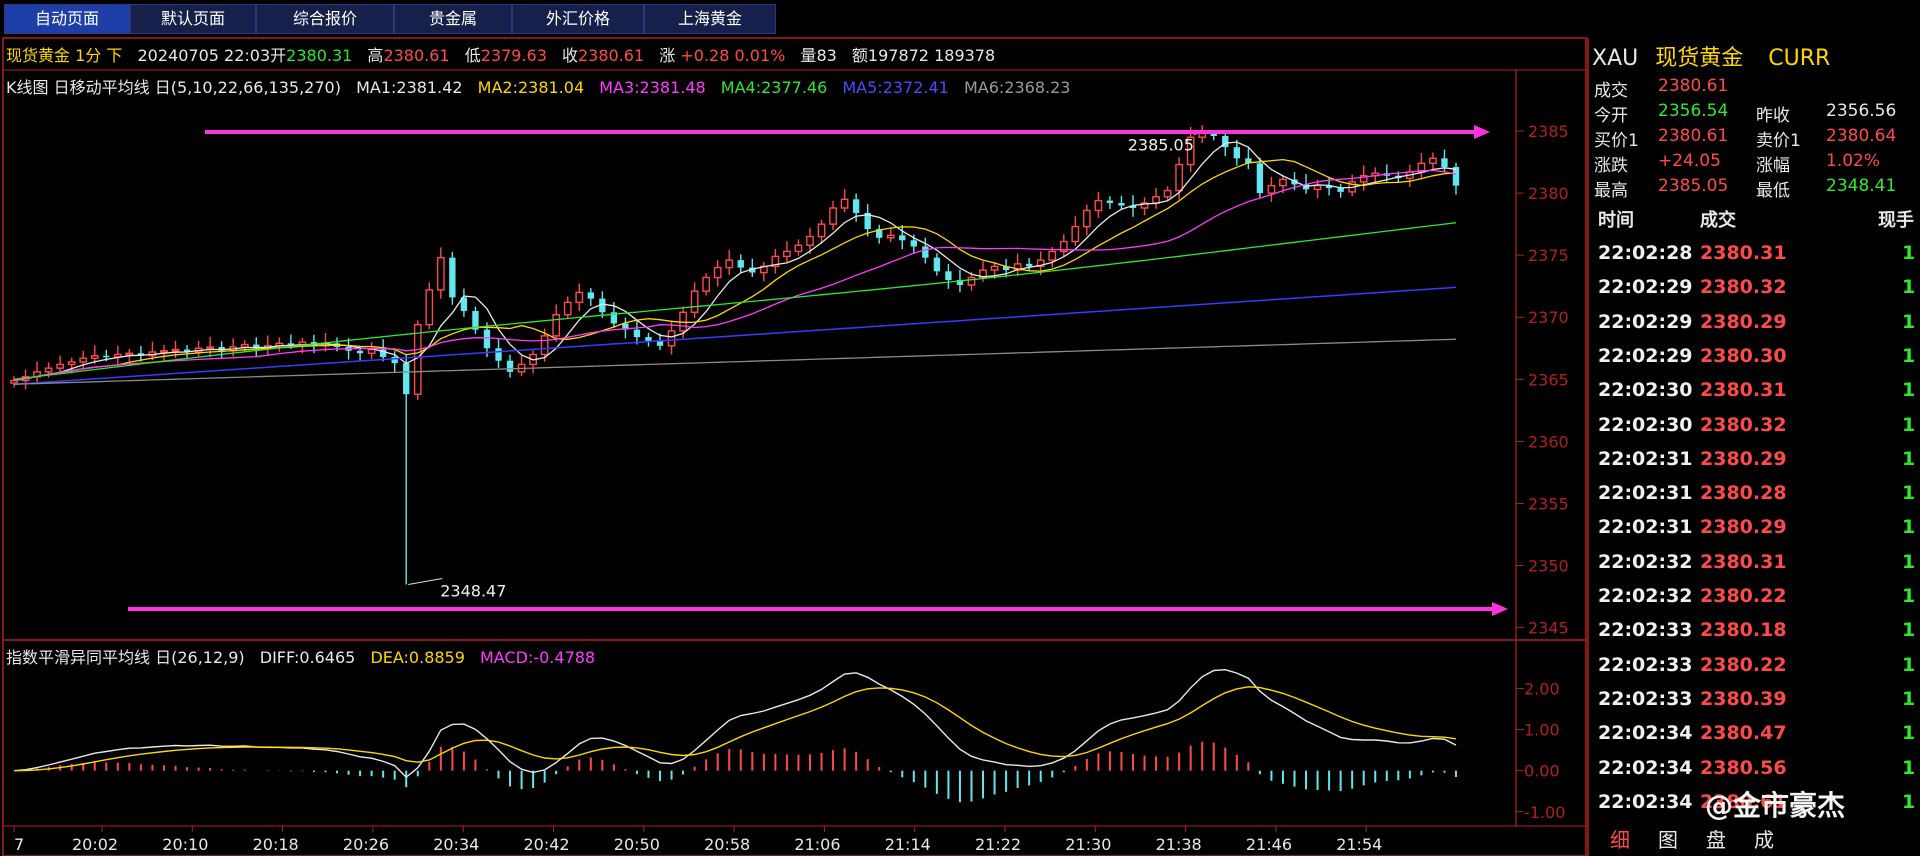 The image size is (1920, 856). What do you see at coordinates (1611, 91) in the screenshot?
I see `quote-label: 成交` at bounding box center [1611, 91].